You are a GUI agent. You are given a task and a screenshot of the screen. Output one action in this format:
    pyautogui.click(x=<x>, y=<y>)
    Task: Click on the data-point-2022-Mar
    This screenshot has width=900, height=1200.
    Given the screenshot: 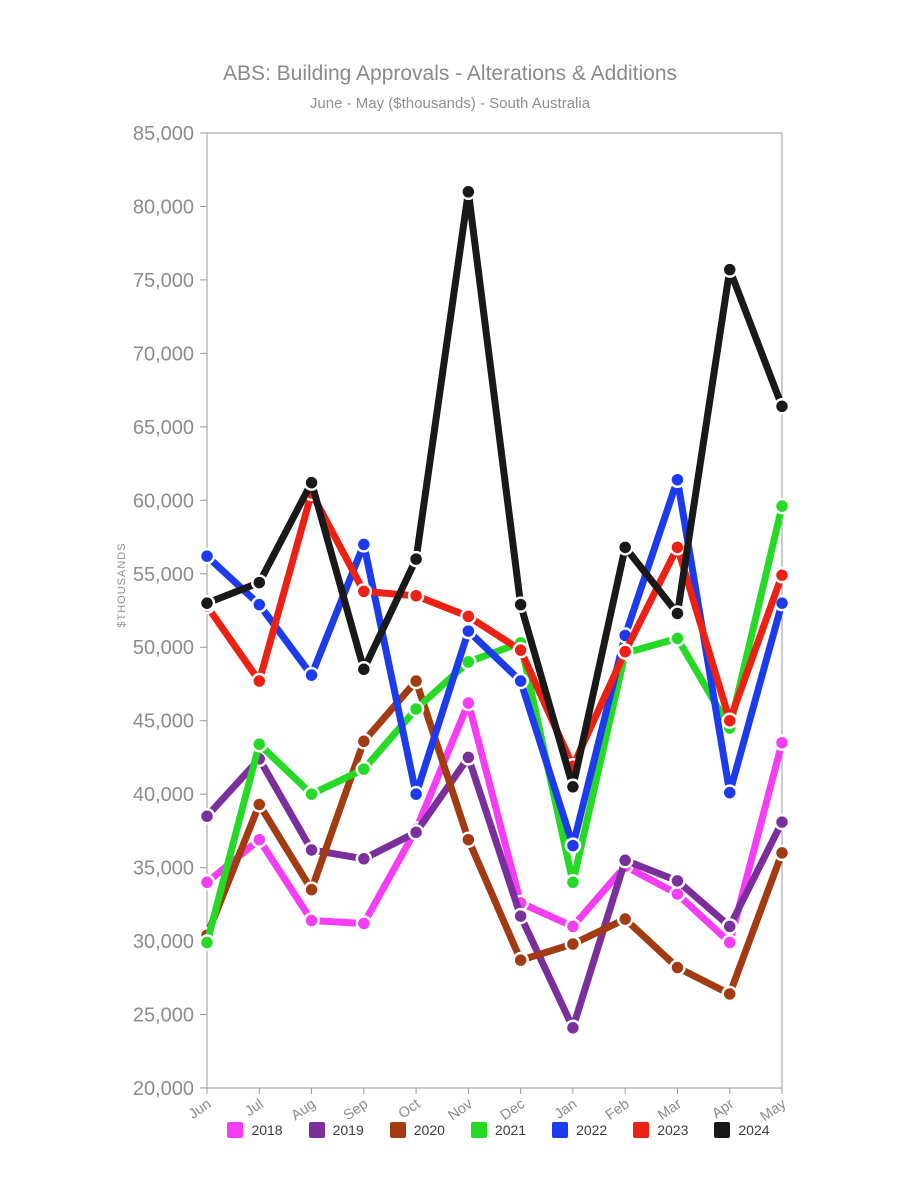 What is the action you would take?
    pyautogui.click(x=677, y=479)
    